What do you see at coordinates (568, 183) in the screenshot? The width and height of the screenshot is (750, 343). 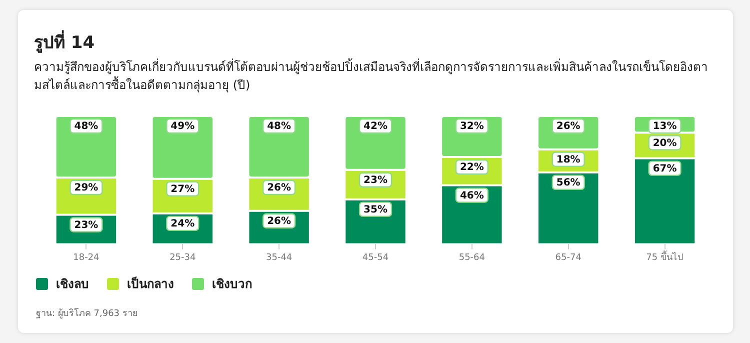 I see `data-label: 56%` at bounding box center [568, 183].